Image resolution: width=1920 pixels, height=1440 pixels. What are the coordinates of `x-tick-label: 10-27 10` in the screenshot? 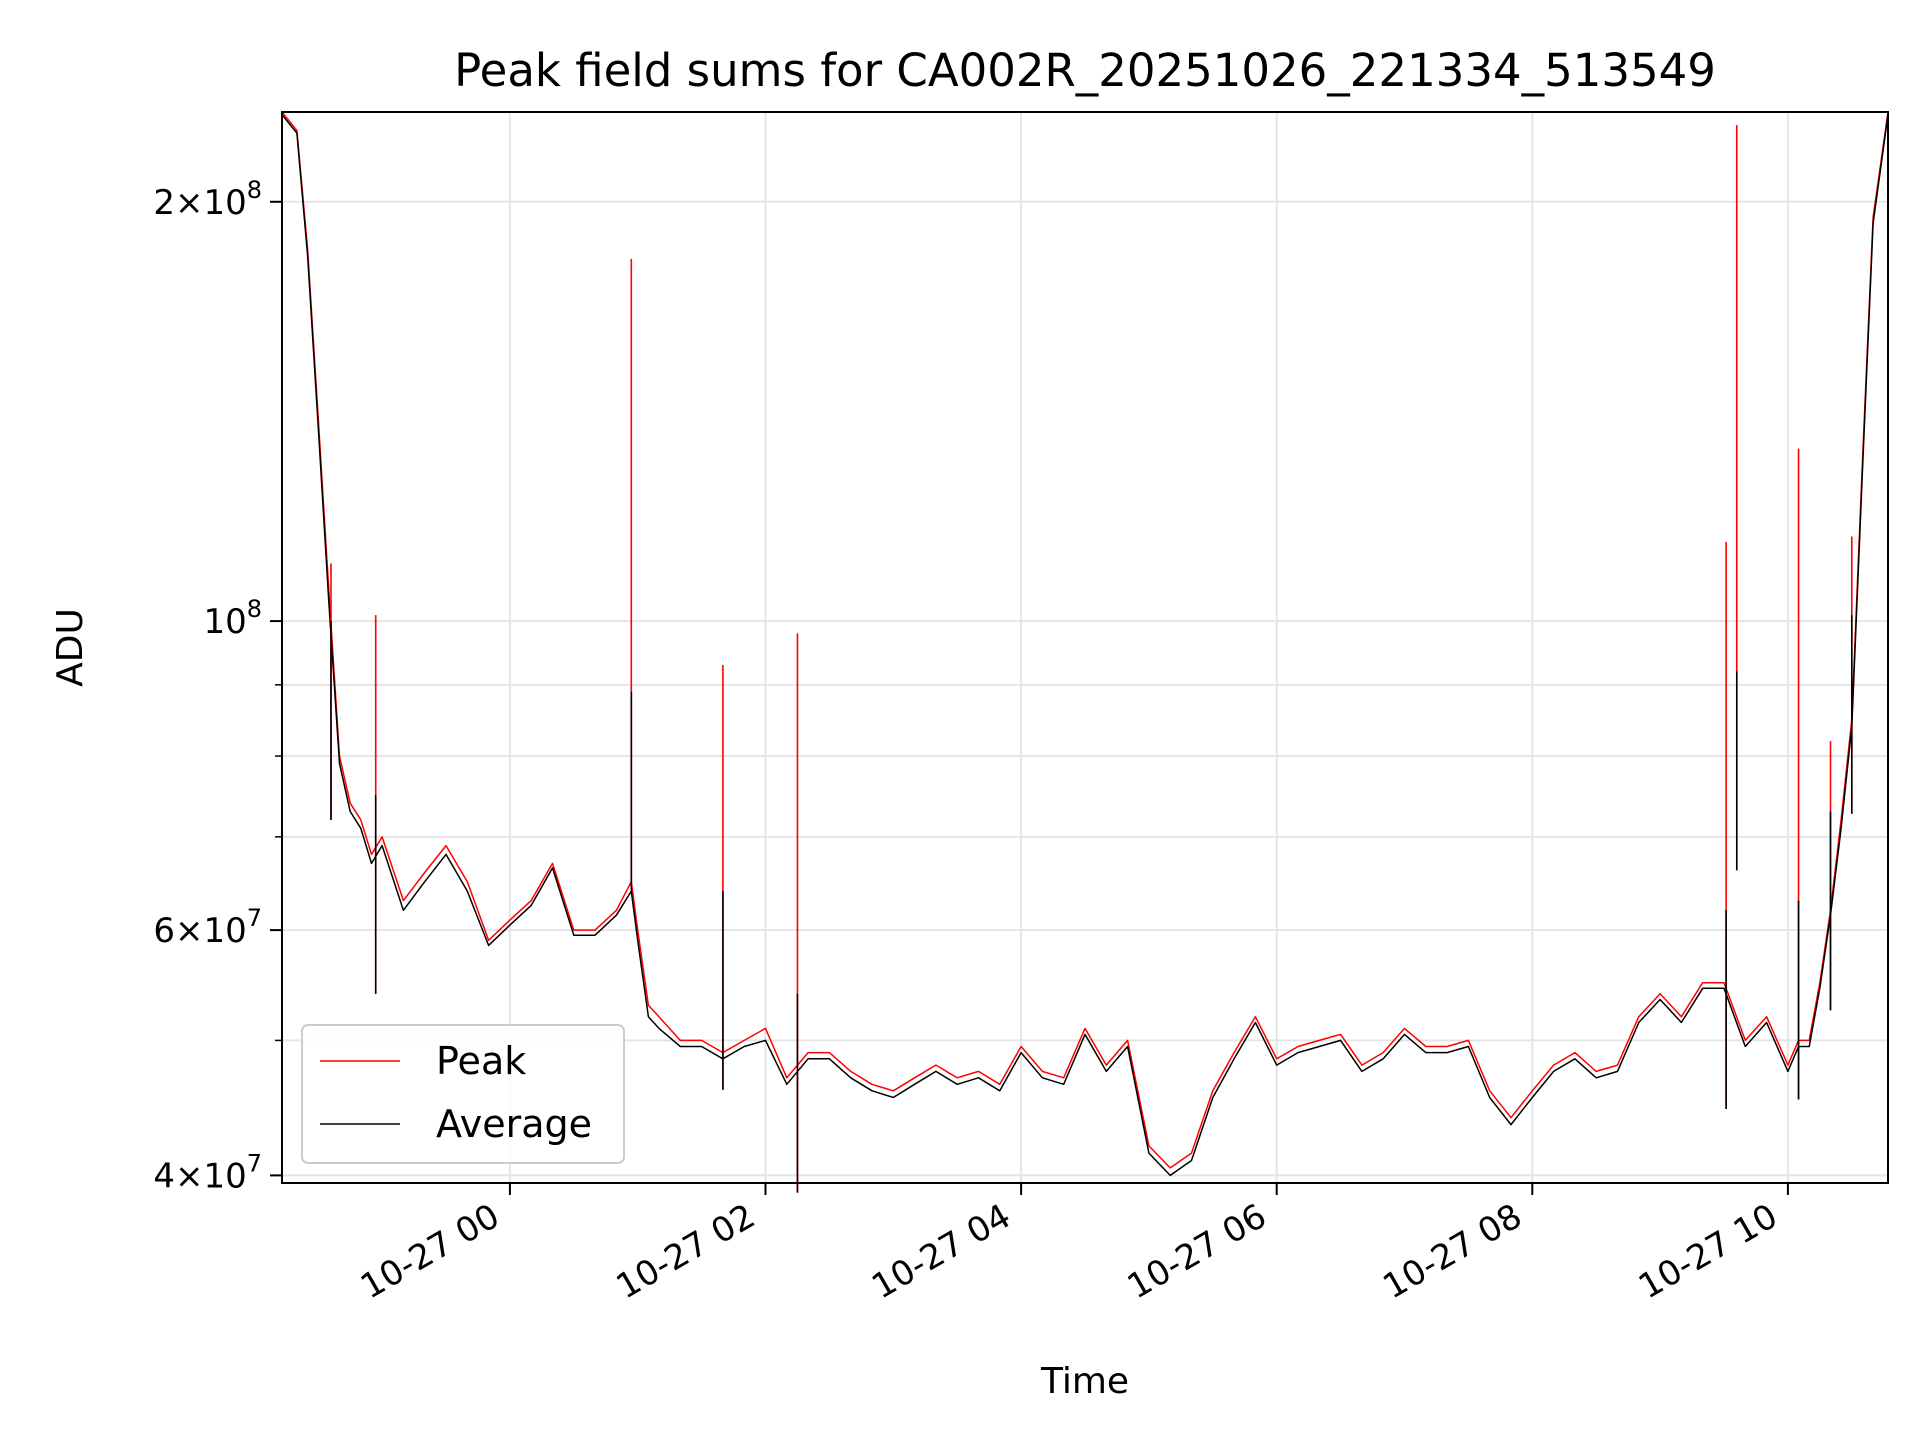 It's located at (1708, 1251).